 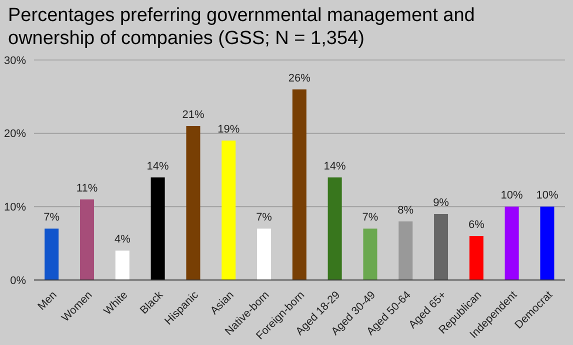 What do you see at coordinates (122, 240) in the screenshot?
I see `data-label: 4%` at bounding box center [122, 240].